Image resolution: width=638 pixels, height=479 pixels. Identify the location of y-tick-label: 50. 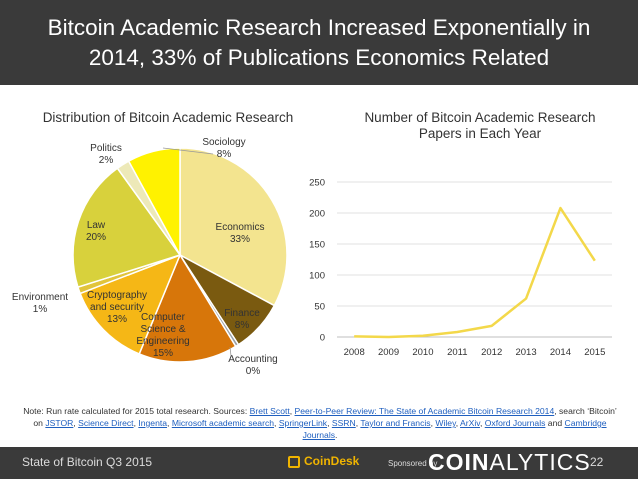
(319, 307).